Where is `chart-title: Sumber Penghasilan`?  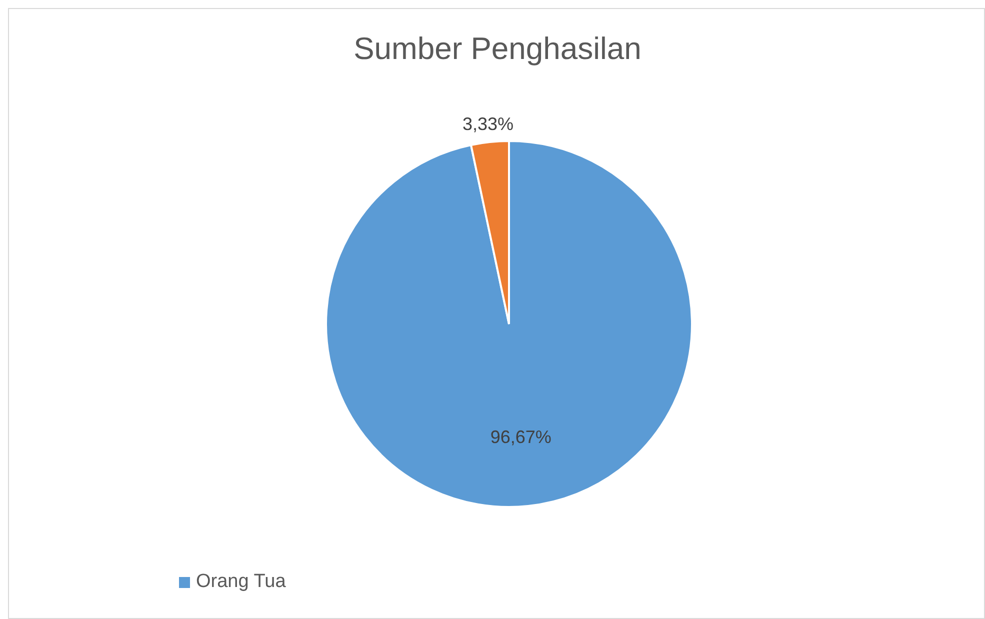
chart-title: Sumber Penghasilan is located at coordinates (497, 49).